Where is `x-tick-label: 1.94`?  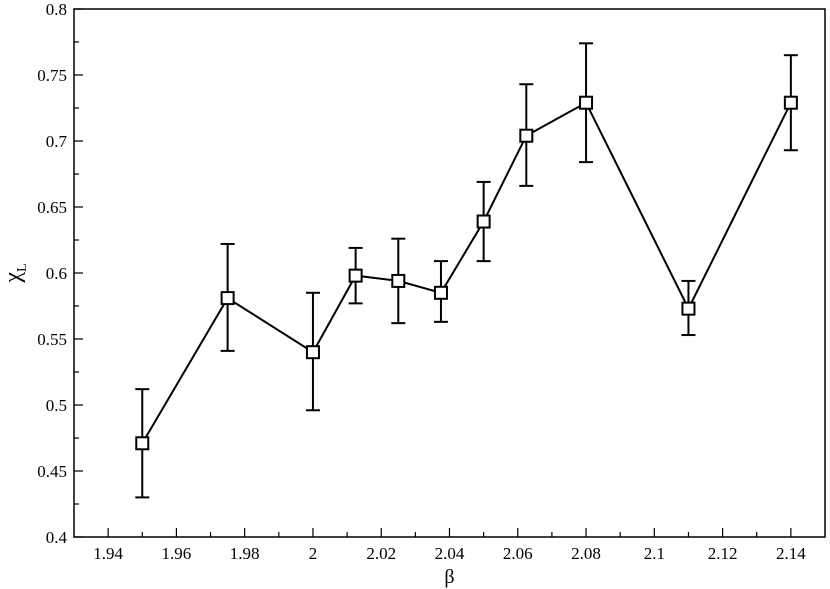 x-tick-label: 1.94 is located at coordinates (108, 553).